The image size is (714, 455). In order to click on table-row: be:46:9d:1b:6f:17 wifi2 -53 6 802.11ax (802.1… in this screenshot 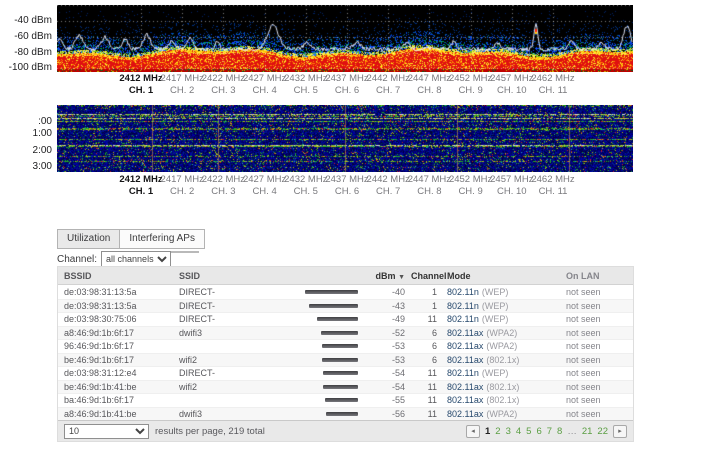, I will do `click(345, 359)`.